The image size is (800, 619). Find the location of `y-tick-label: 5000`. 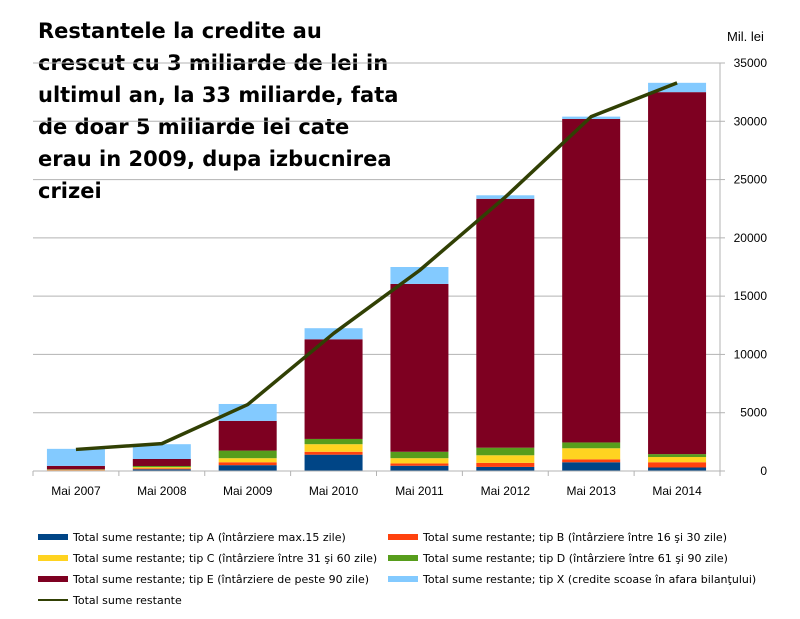

y-tick-label: 5000 is located at coordinates (753, 413).